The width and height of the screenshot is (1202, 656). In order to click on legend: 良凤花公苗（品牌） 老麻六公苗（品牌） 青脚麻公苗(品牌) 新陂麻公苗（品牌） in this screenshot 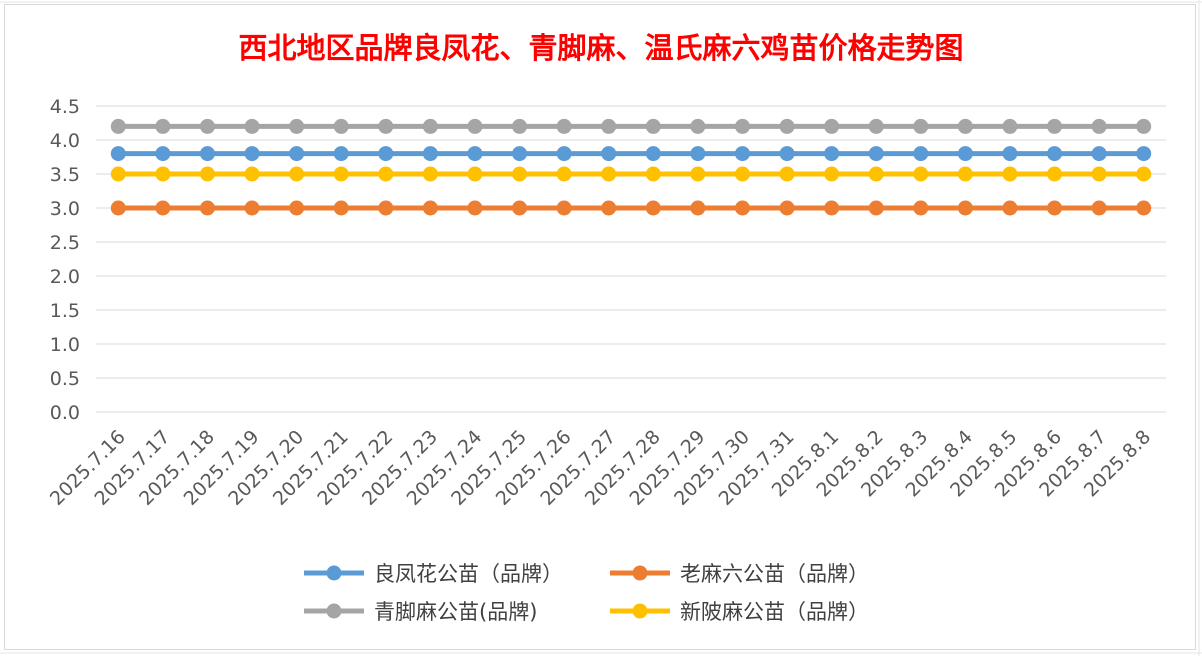, I will do `click(586, 593)`.